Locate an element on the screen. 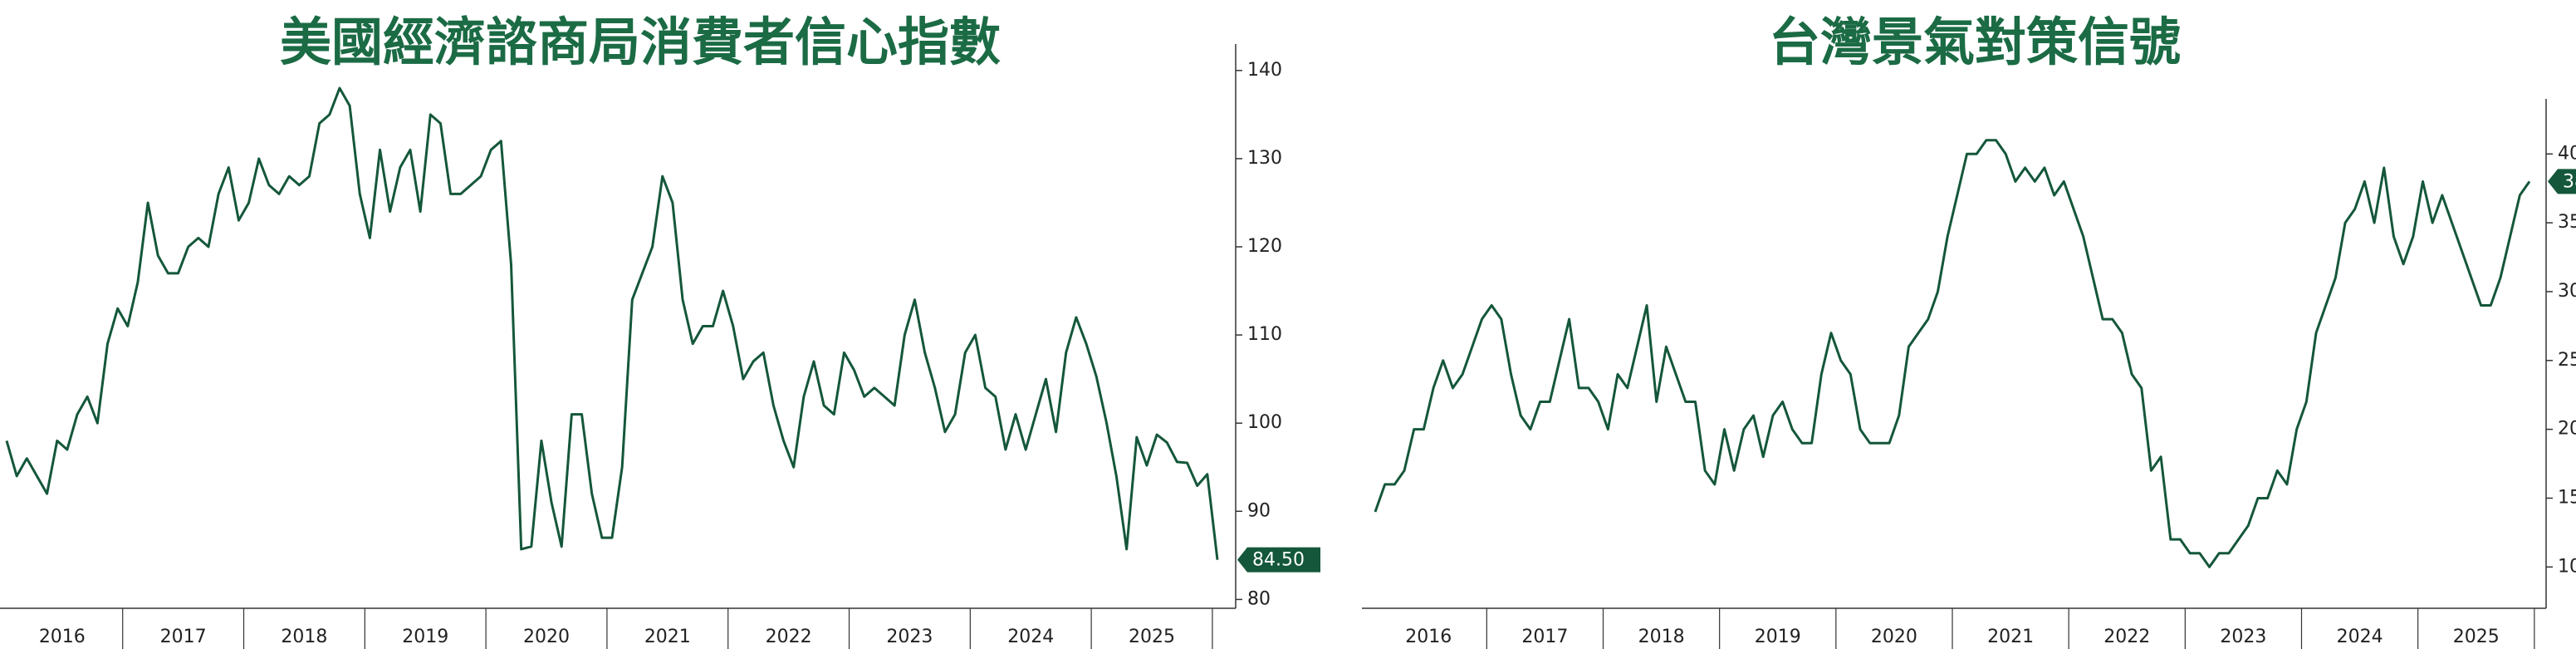 The image size is (2576, 649). y-tick-label: 10 is located at coordinates (2567, 566).